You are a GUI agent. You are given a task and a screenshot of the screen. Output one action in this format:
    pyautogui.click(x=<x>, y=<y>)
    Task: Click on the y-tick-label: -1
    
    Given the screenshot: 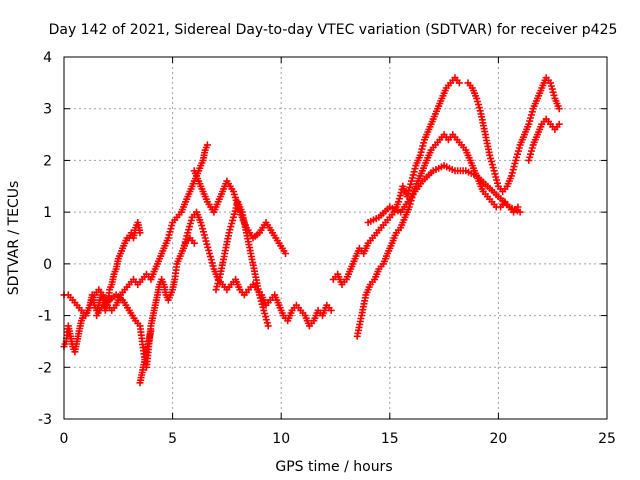 What is the action you would take?
    pyautogui.click(x=45, y=317)
    